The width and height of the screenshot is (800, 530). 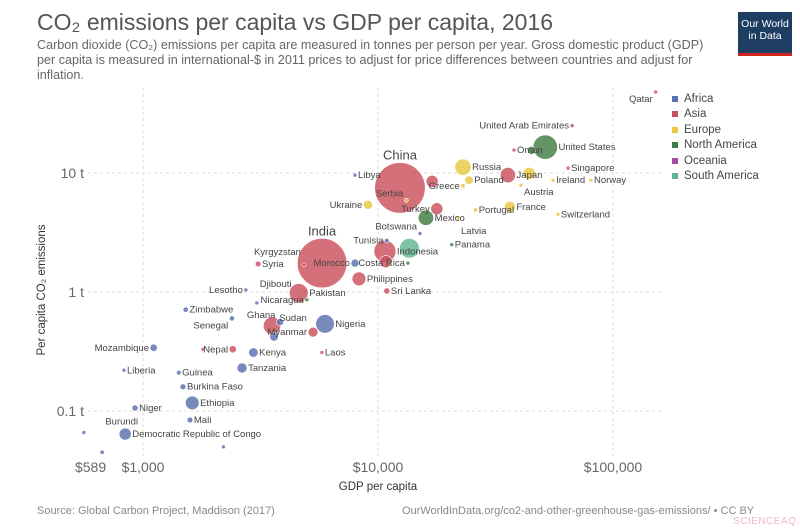 I want to click on point-label: Democratic Republic of Congo, so click(x=196, y=434).